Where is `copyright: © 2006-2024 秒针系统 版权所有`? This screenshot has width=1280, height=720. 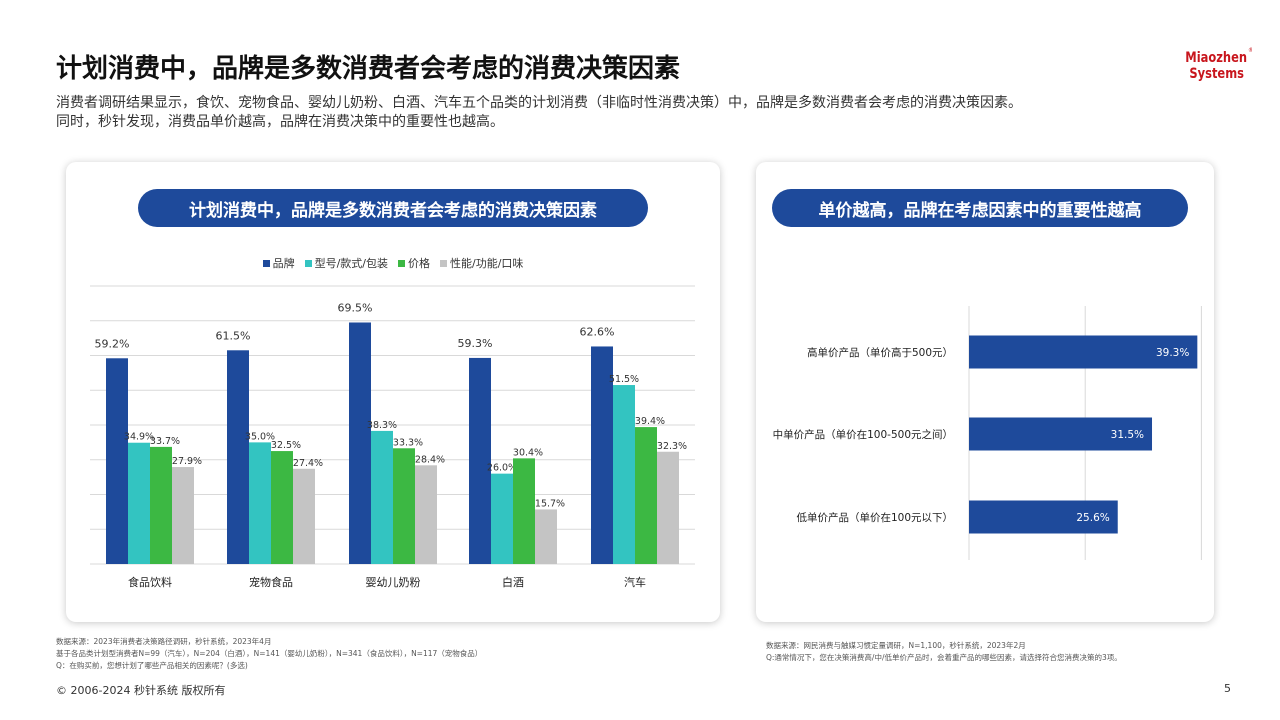 copyright: © 2006-2024 秒针系统 版权所有 is located at coordinates (141, 690).